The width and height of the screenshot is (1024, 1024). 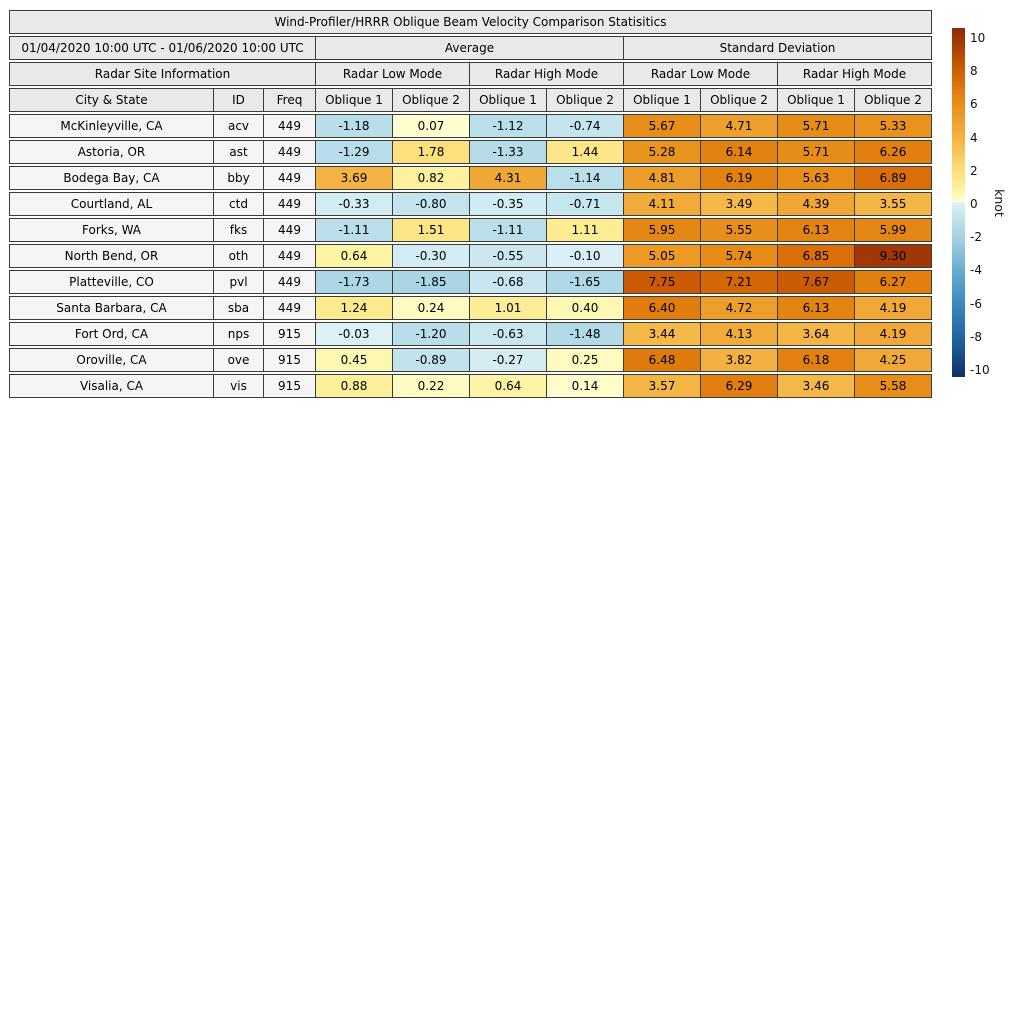 I want to click on city-cell: Oroville, CA, so click(x=111, y=360).